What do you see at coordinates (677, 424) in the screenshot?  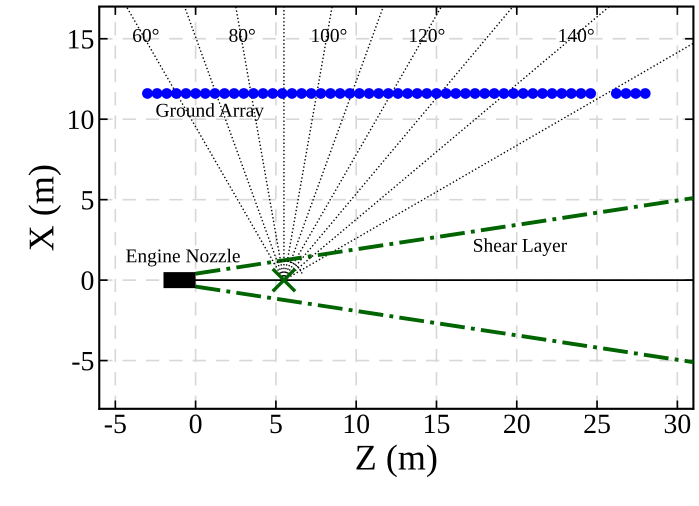 I see `x-tick-label: 30` at bounding box center [677, 424].